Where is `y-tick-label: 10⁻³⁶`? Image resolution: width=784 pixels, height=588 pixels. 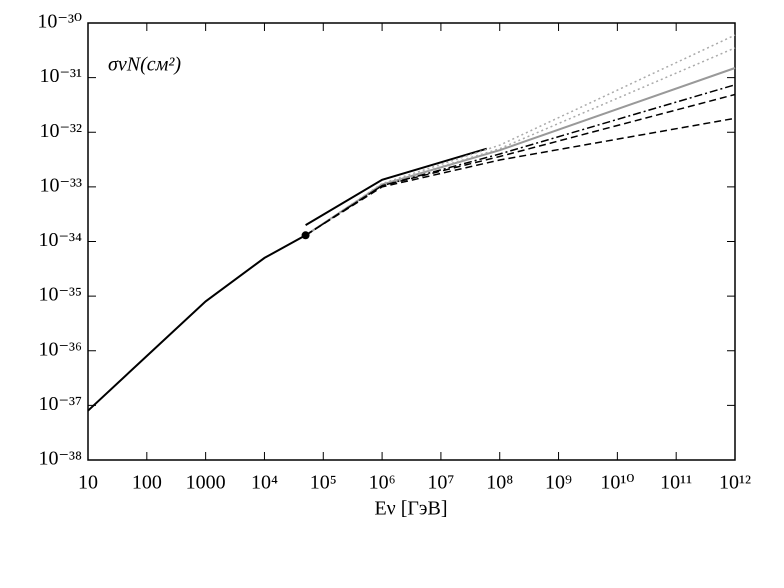
y-tick-label: 10⁻³⁶ is located at coordinates (60, 349).